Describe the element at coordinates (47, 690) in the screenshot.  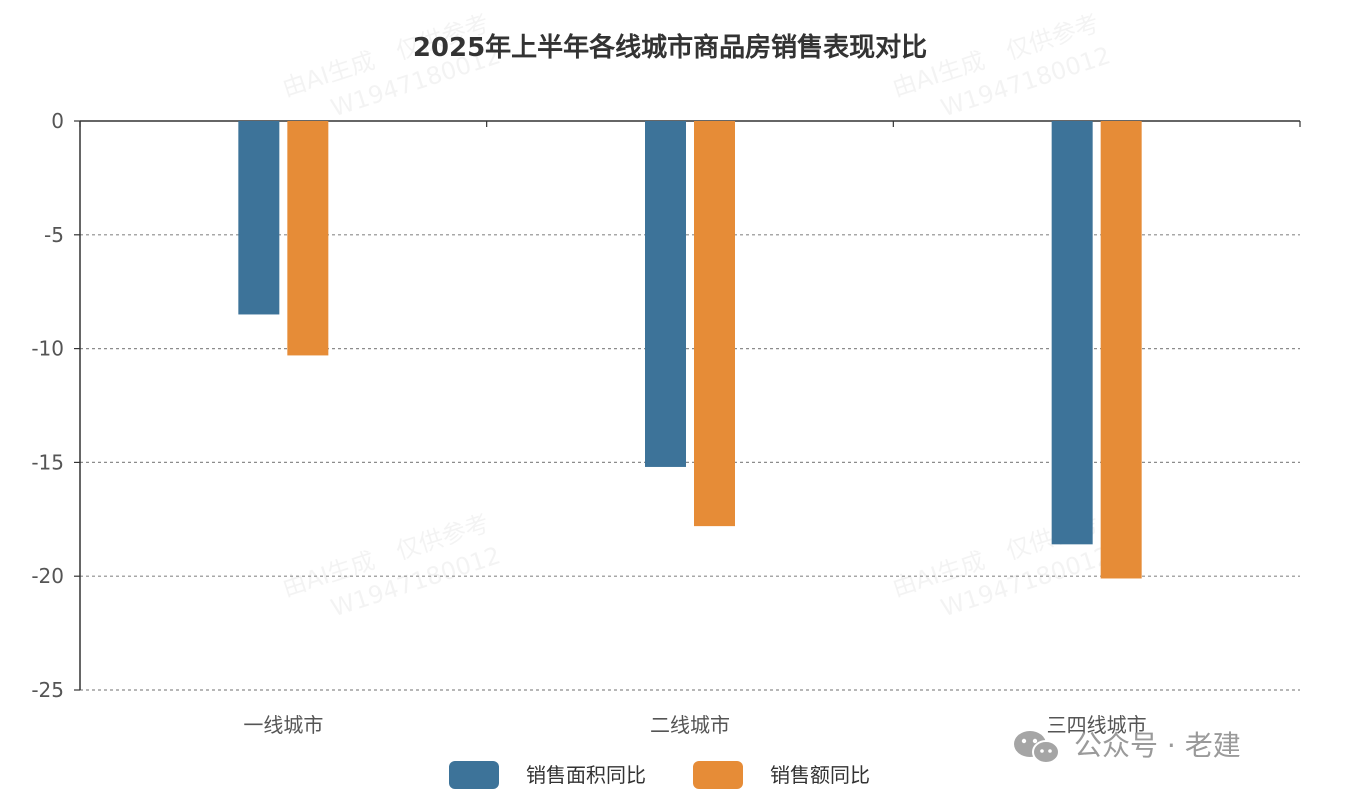
I see `y-tick-label: -25` at that location.